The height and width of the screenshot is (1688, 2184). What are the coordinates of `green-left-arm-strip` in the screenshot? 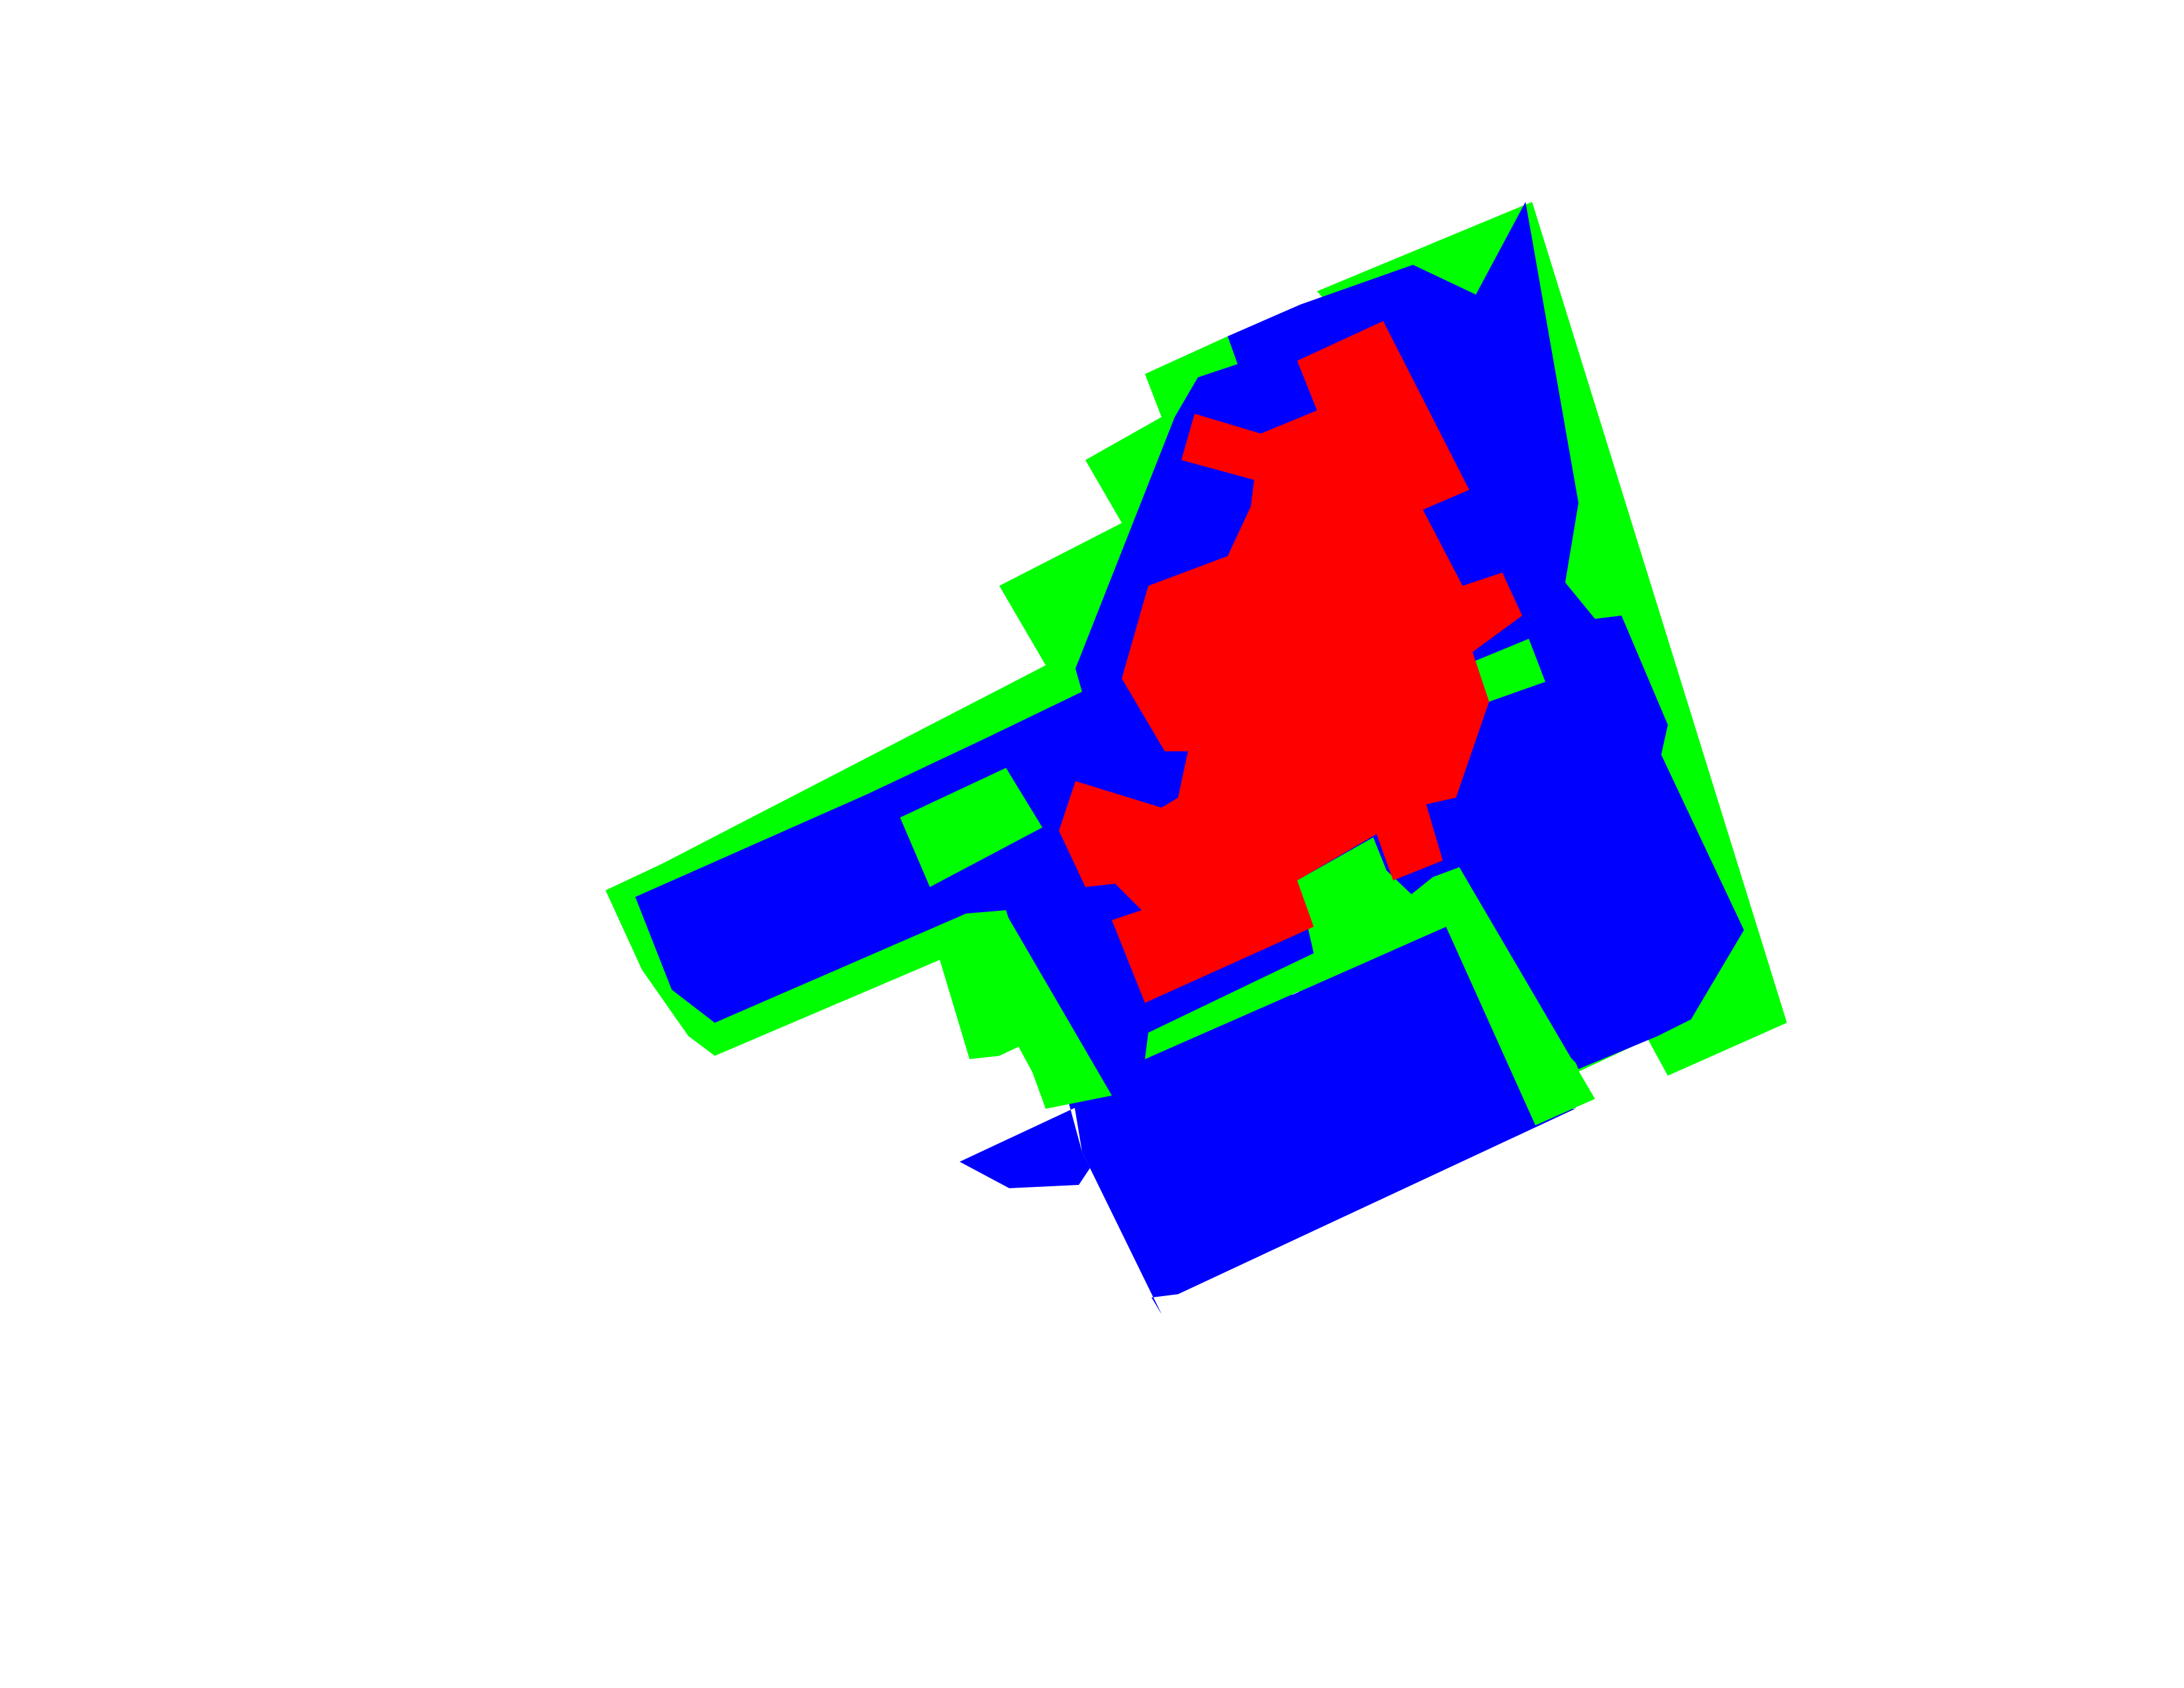 It's located at (1032, 1011).